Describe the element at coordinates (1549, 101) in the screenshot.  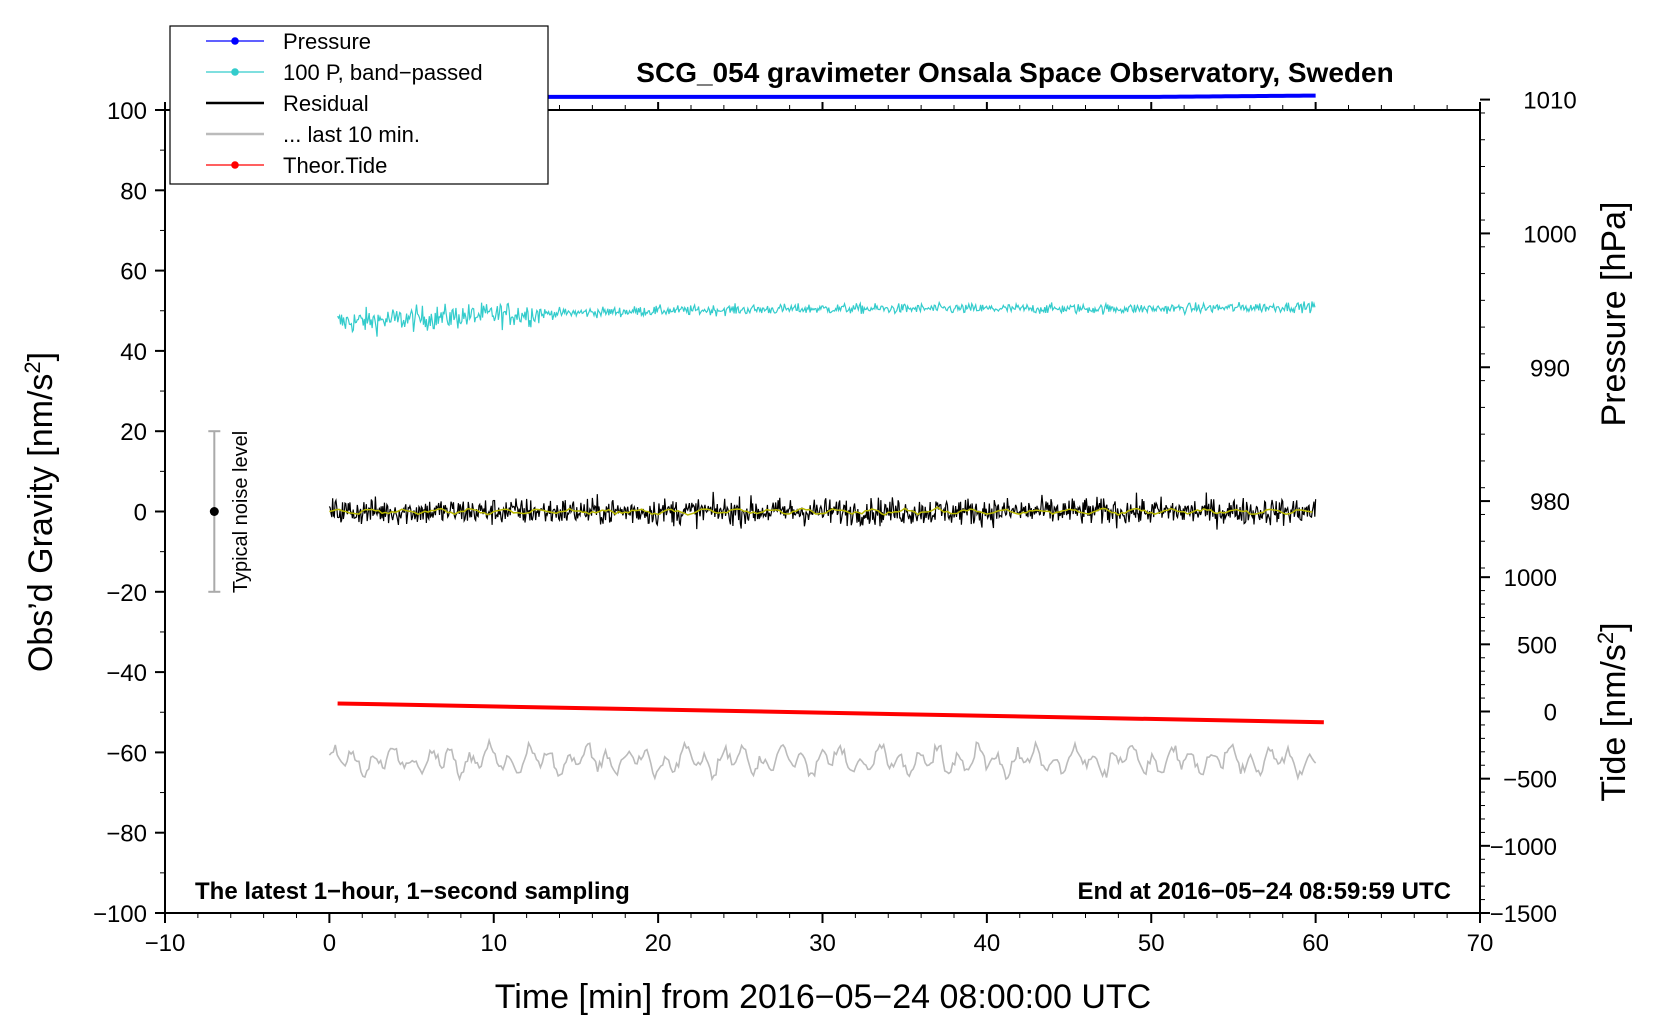
I see `pressure-tick-label: 1010` at that location.